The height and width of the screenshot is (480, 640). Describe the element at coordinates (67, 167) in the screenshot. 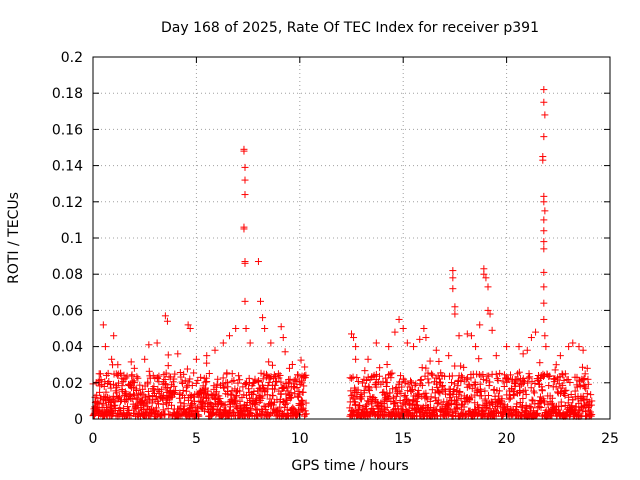

I see `y-tick-label: 0.14` at that location.